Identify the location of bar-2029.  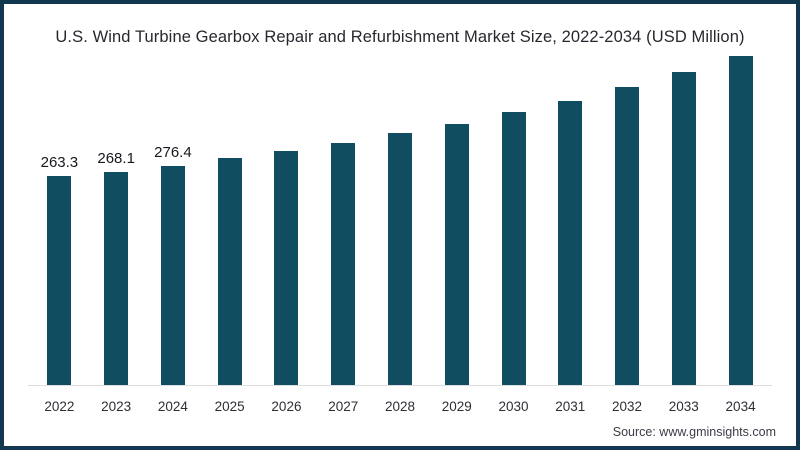
(456, 254).